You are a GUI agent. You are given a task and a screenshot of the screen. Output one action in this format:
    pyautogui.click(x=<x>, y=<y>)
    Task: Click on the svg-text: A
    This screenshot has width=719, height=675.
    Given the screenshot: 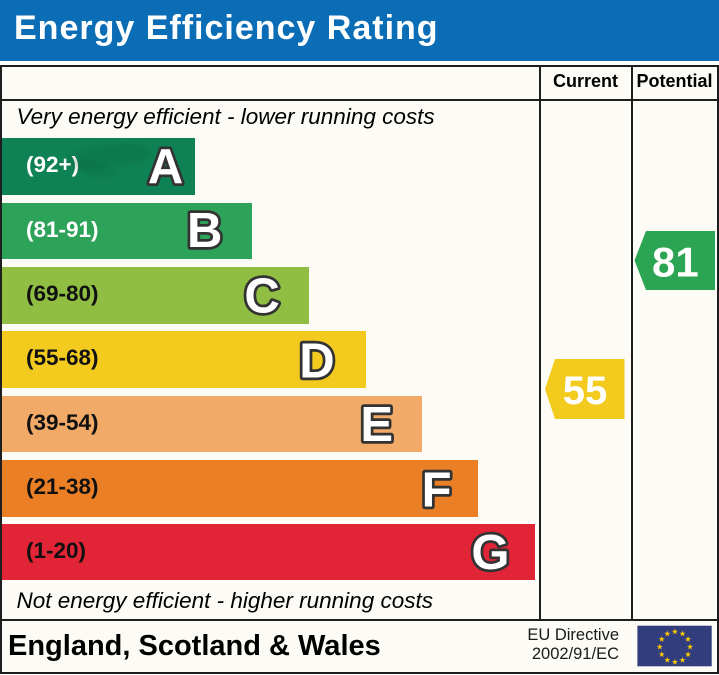 What is the action you would take?
    pyautogui.click(x=165, y=167)
    